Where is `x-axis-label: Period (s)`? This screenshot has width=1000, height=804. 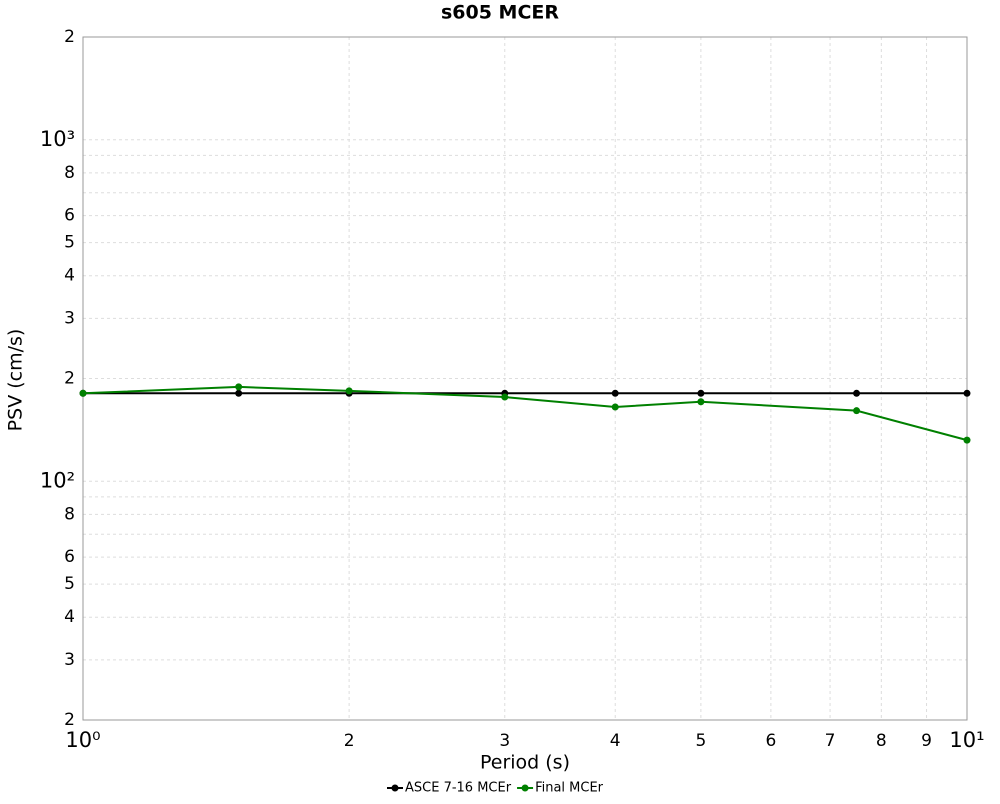
x-axis-label: Period (s) is located at coordinates (525, 763).